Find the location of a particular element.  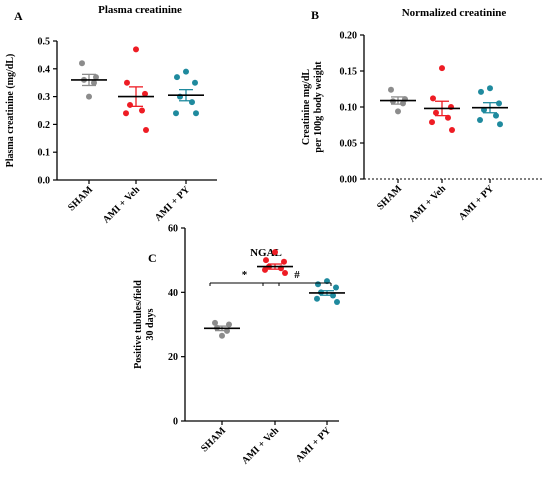

y-tick-label: 0.10 is located at coordinates (349, 108).